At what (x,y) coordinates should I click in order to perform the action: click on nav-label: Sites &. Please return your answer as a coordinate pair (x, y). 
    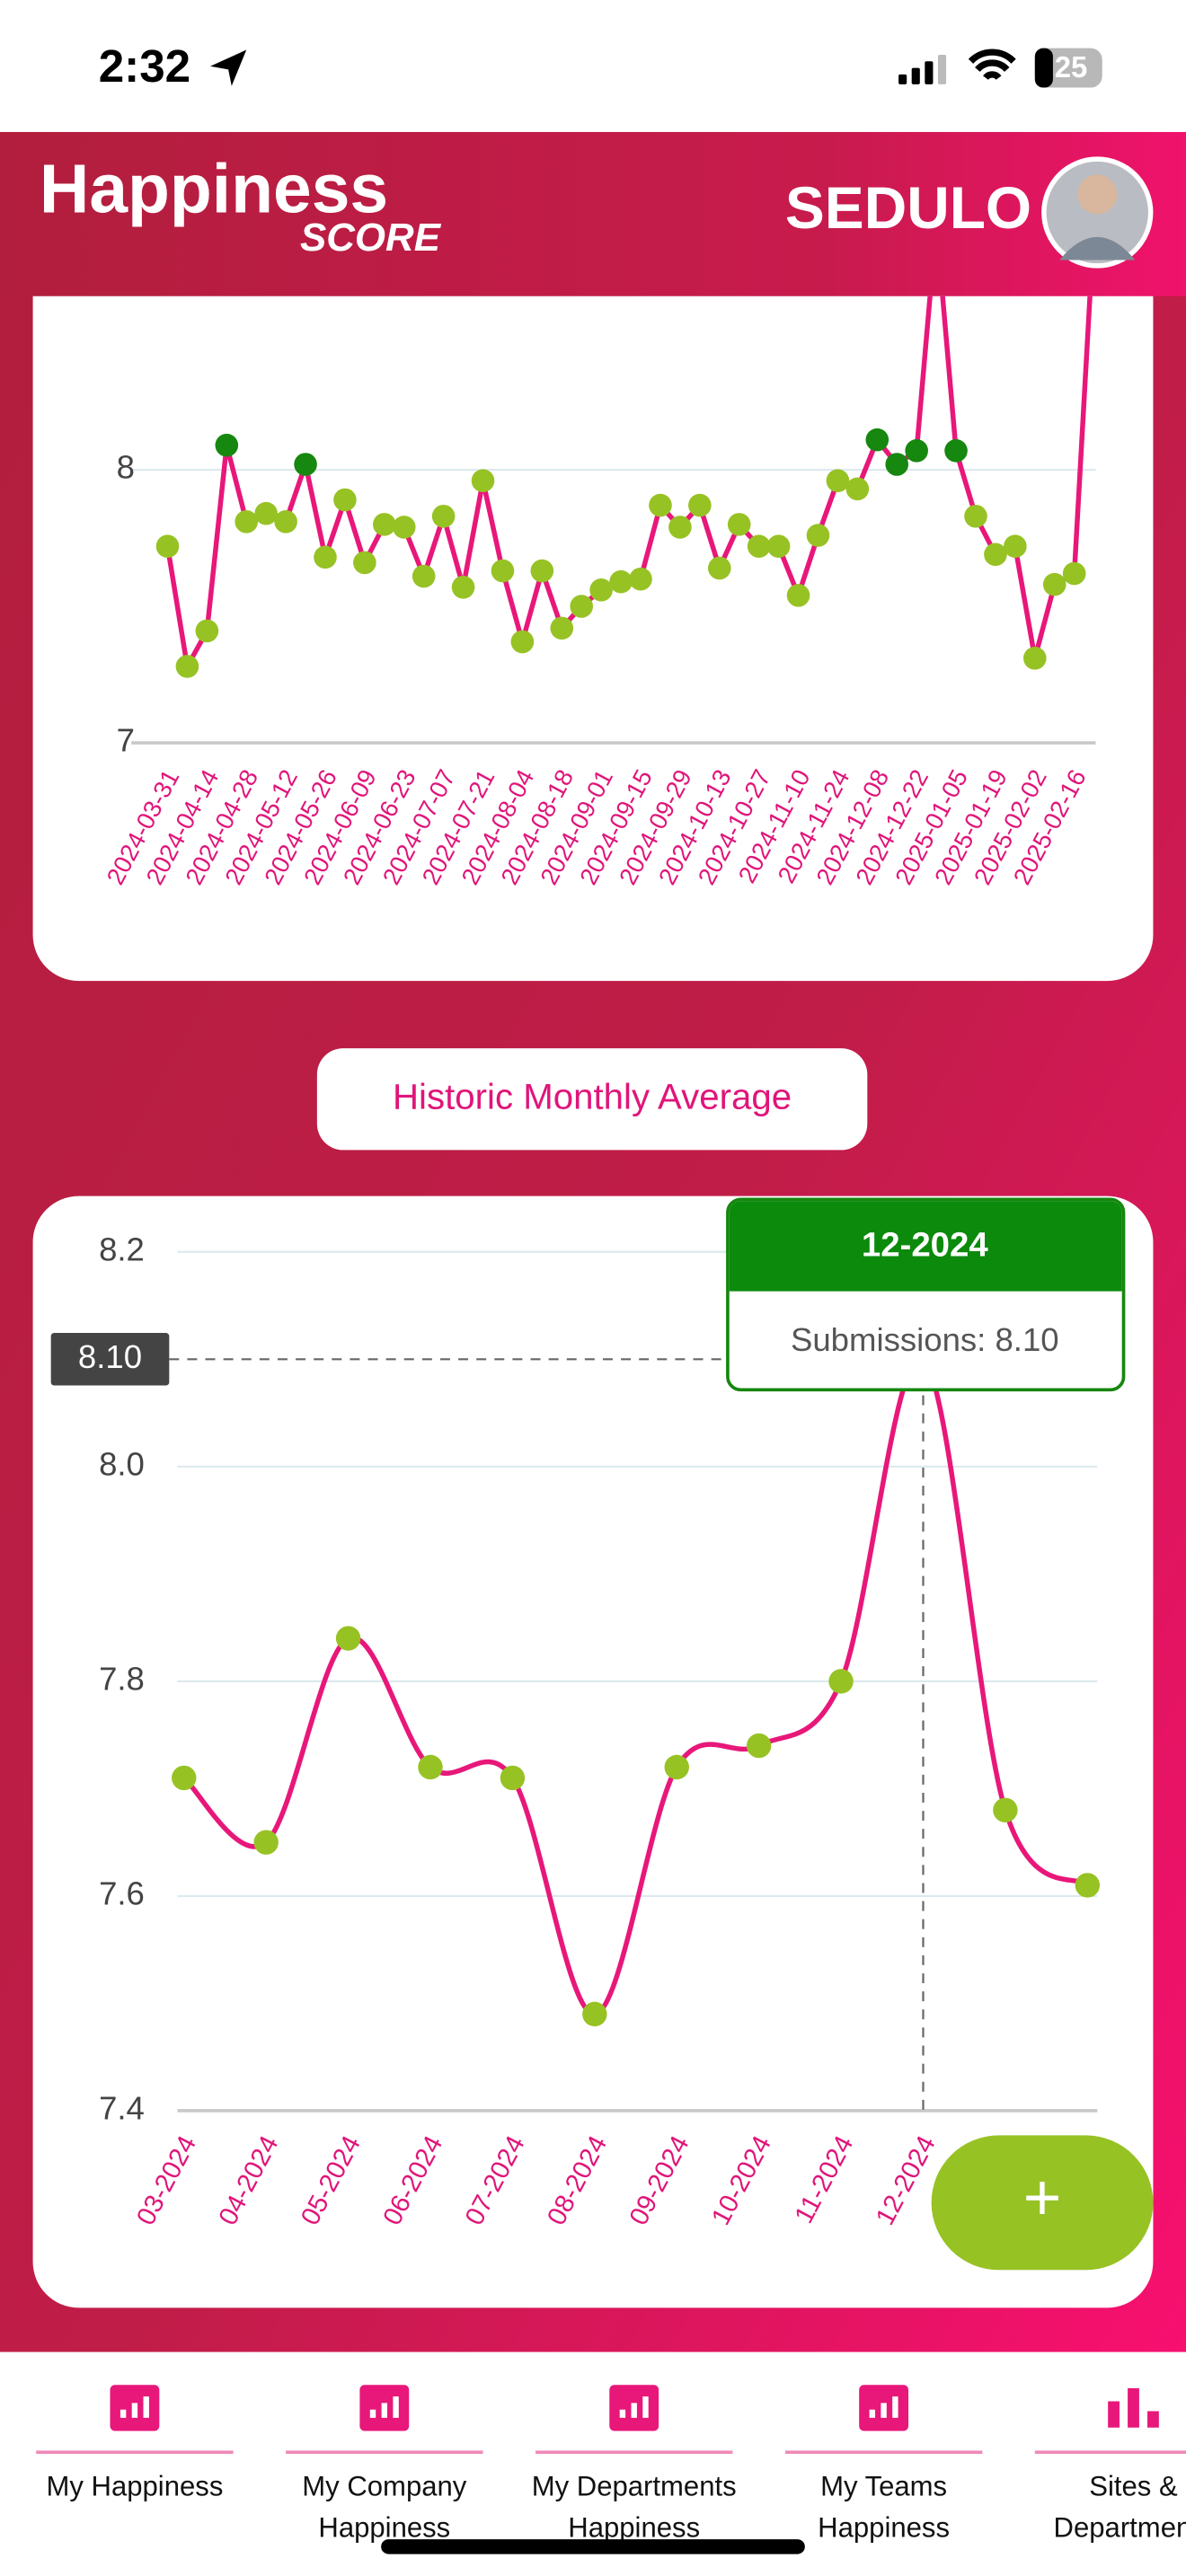
    Looking at the image, I should click on (1133, 2486).